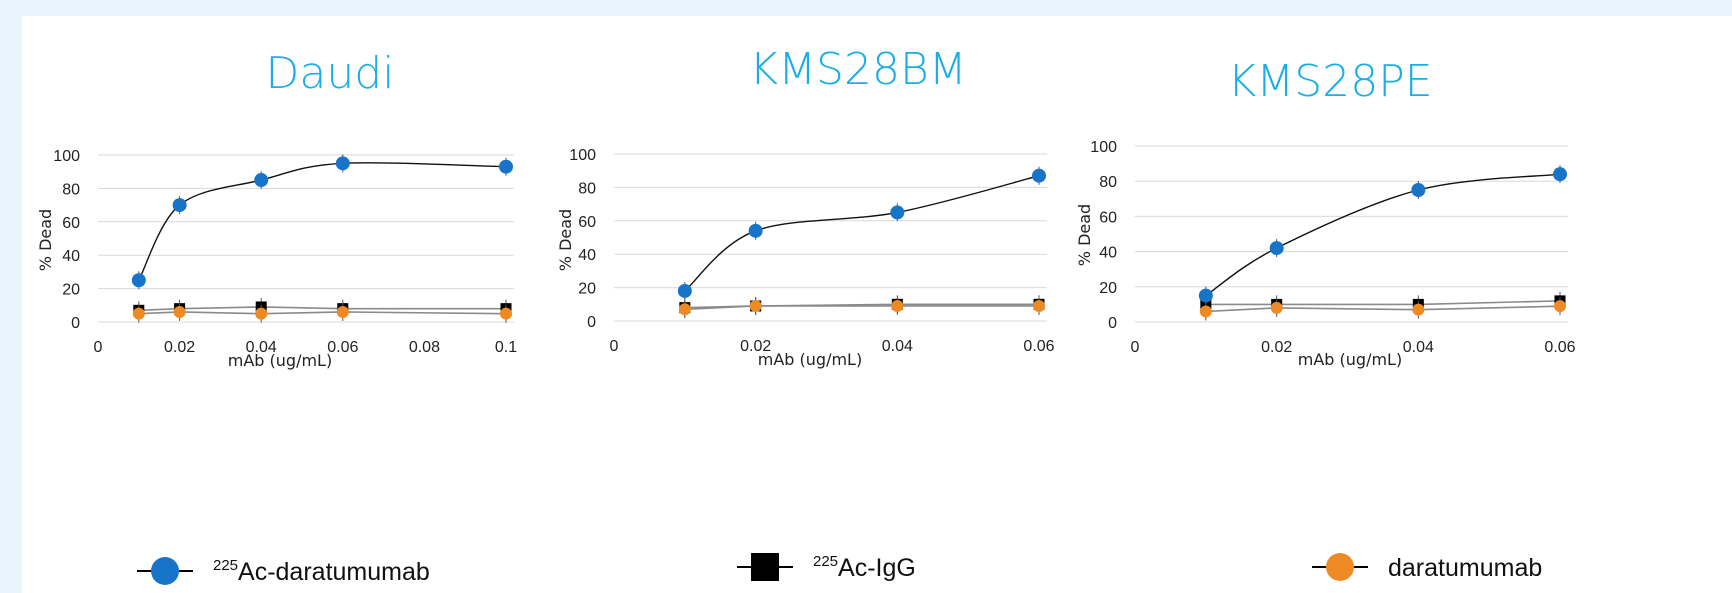  I want to click on legend-text: Ac-daratumumab, so click(334, 572).